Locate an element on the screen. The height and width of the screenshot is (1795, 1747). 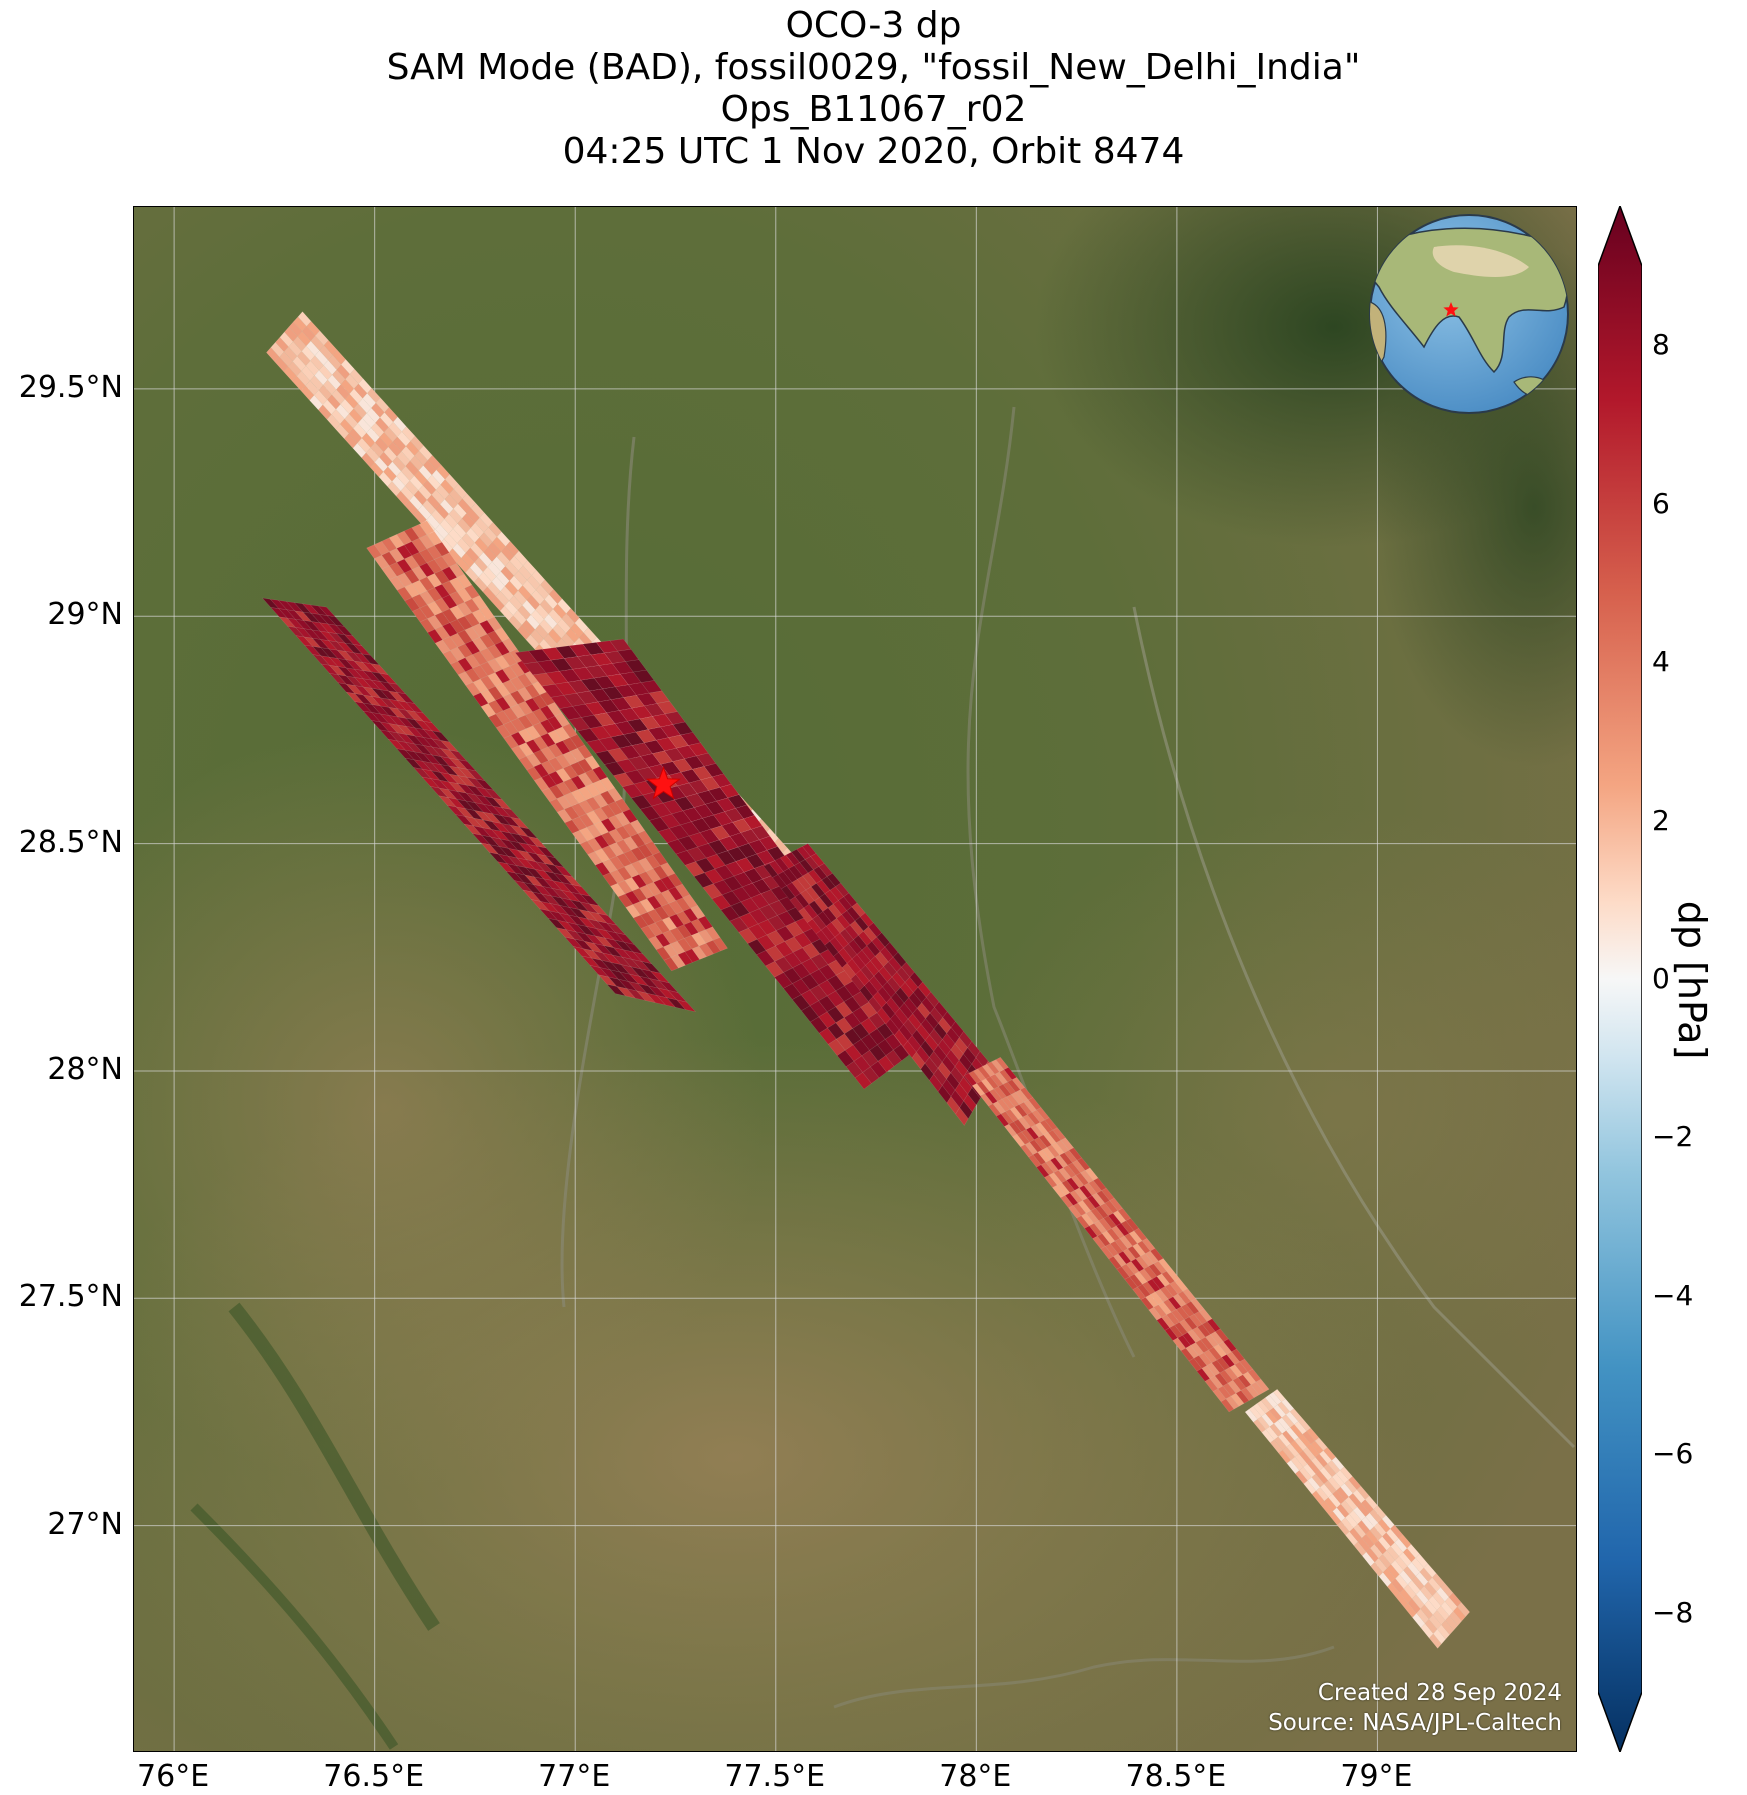
lon-tick-label: 78°E is located at coordinates (975, 1776).